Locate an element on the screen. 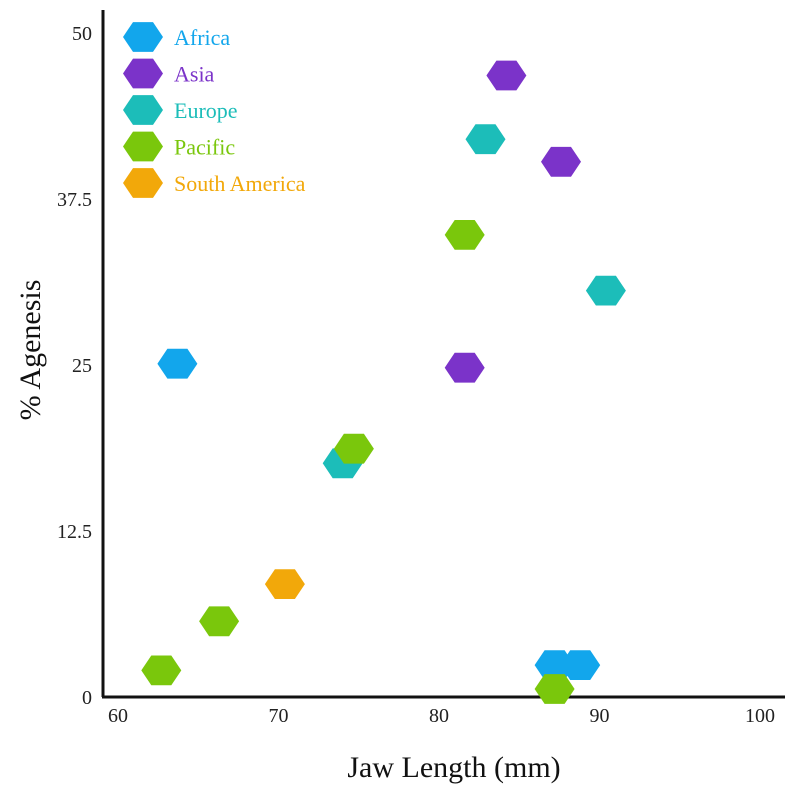 This screenshot has width=790, height=786. legend-swatch-africa is located at coordinates (143, 37).